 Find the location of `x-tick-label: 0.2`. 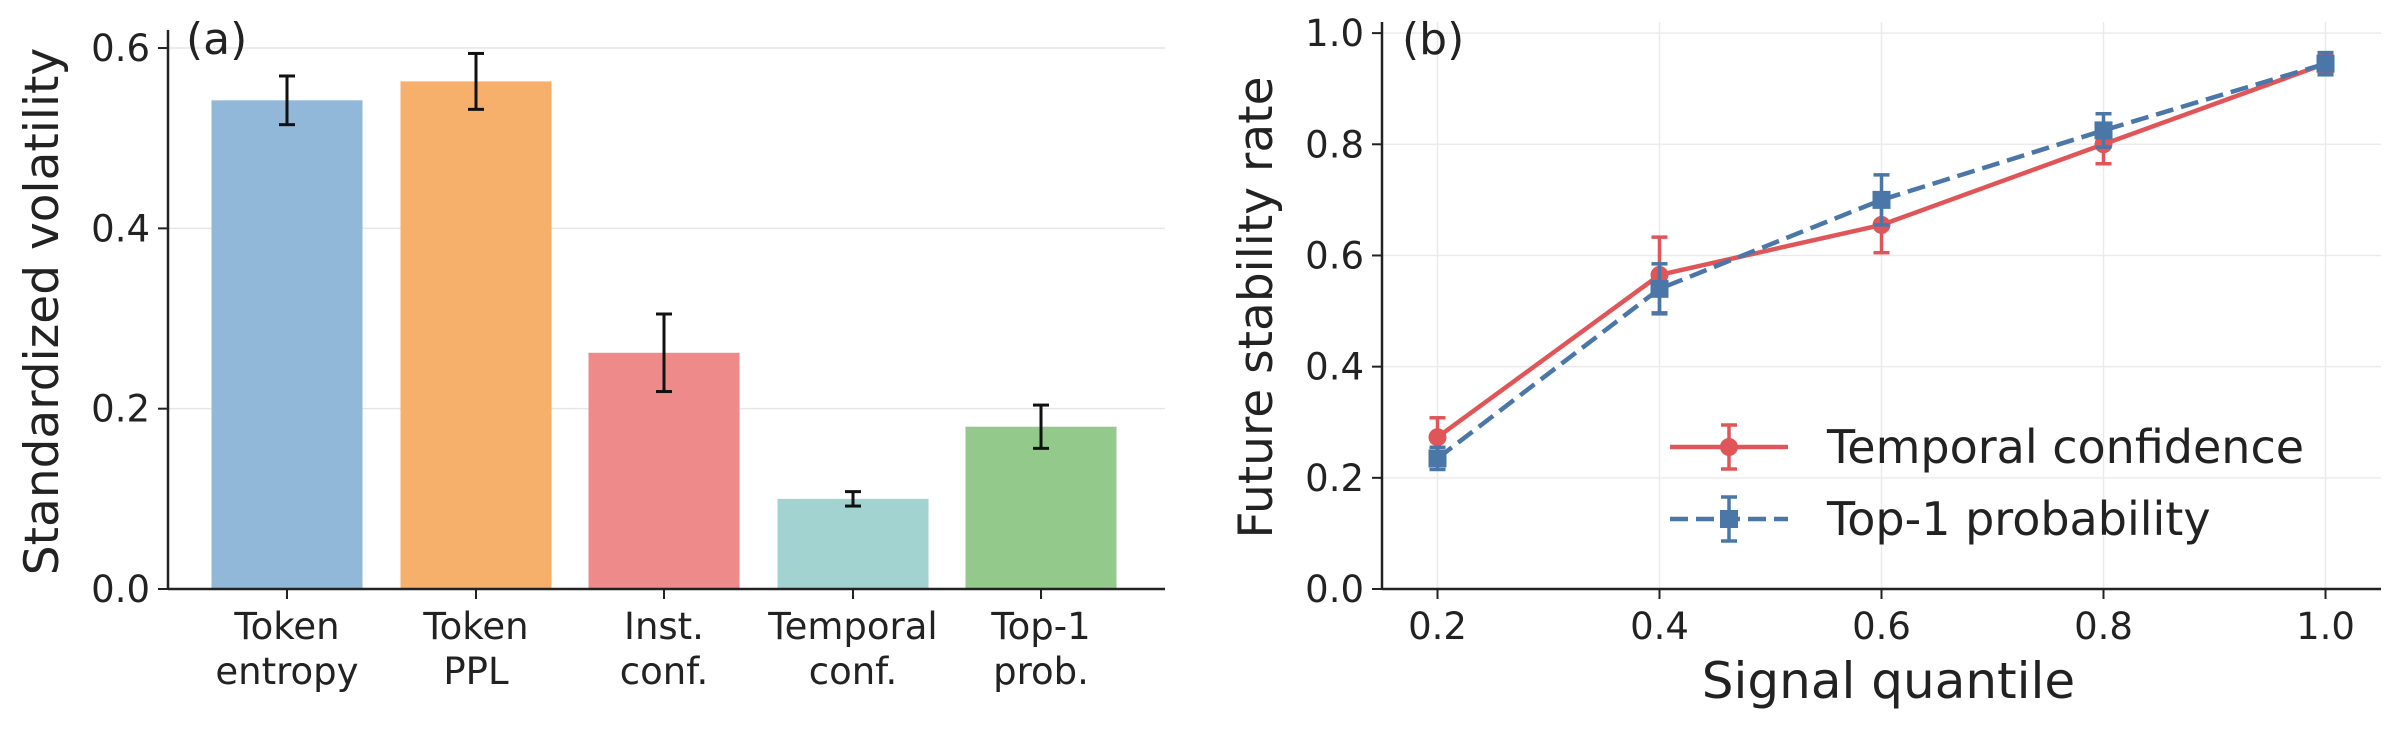

x-tick-label: 0.2 is located at coordinates (1437, 626).